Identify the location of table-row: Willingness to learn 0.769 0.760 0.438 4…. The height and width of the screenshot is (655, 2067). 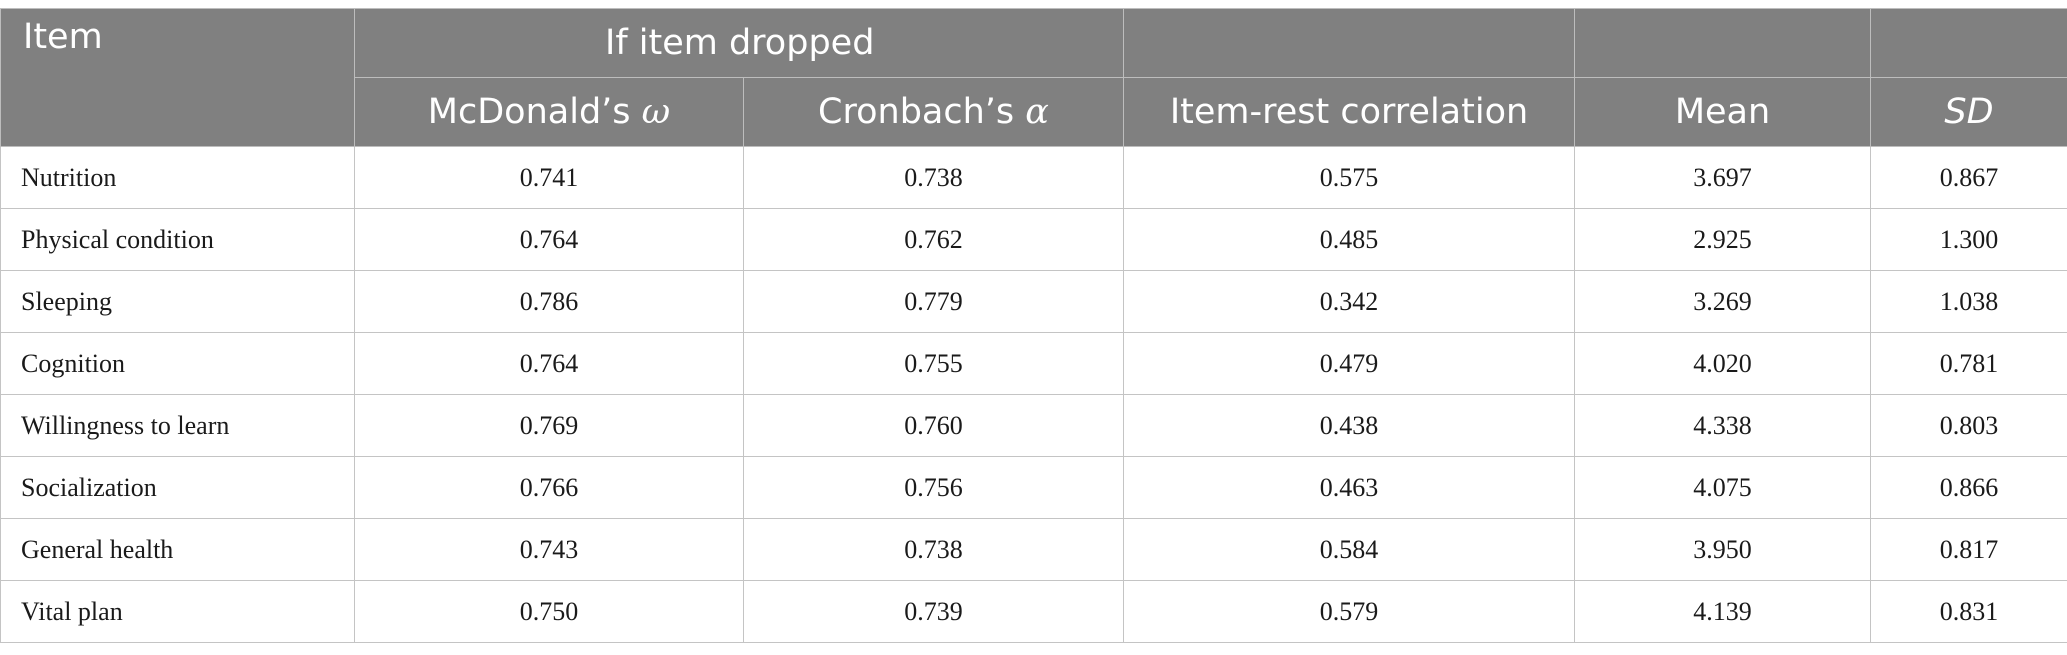
(1033, 425).